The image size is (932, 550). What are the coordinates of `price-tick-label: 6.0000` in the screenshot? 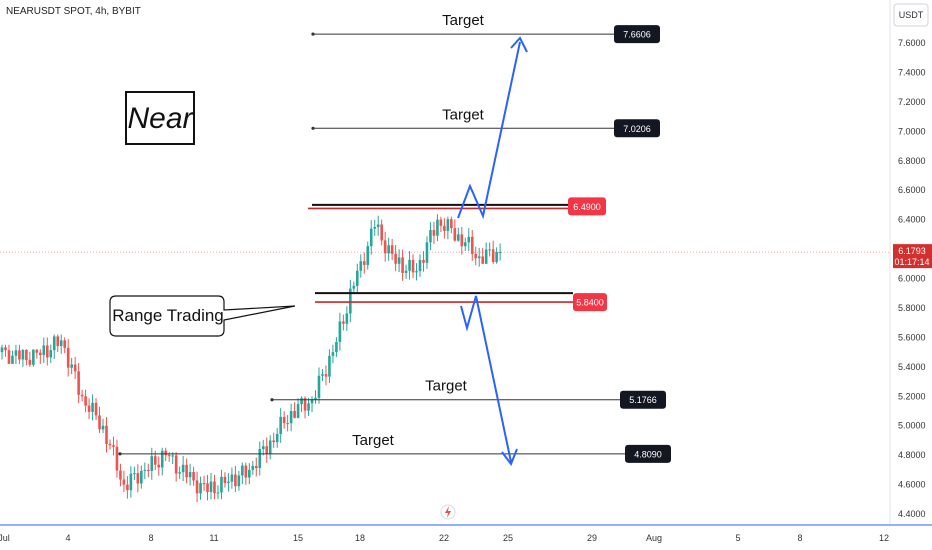 It's located at (912, 279).